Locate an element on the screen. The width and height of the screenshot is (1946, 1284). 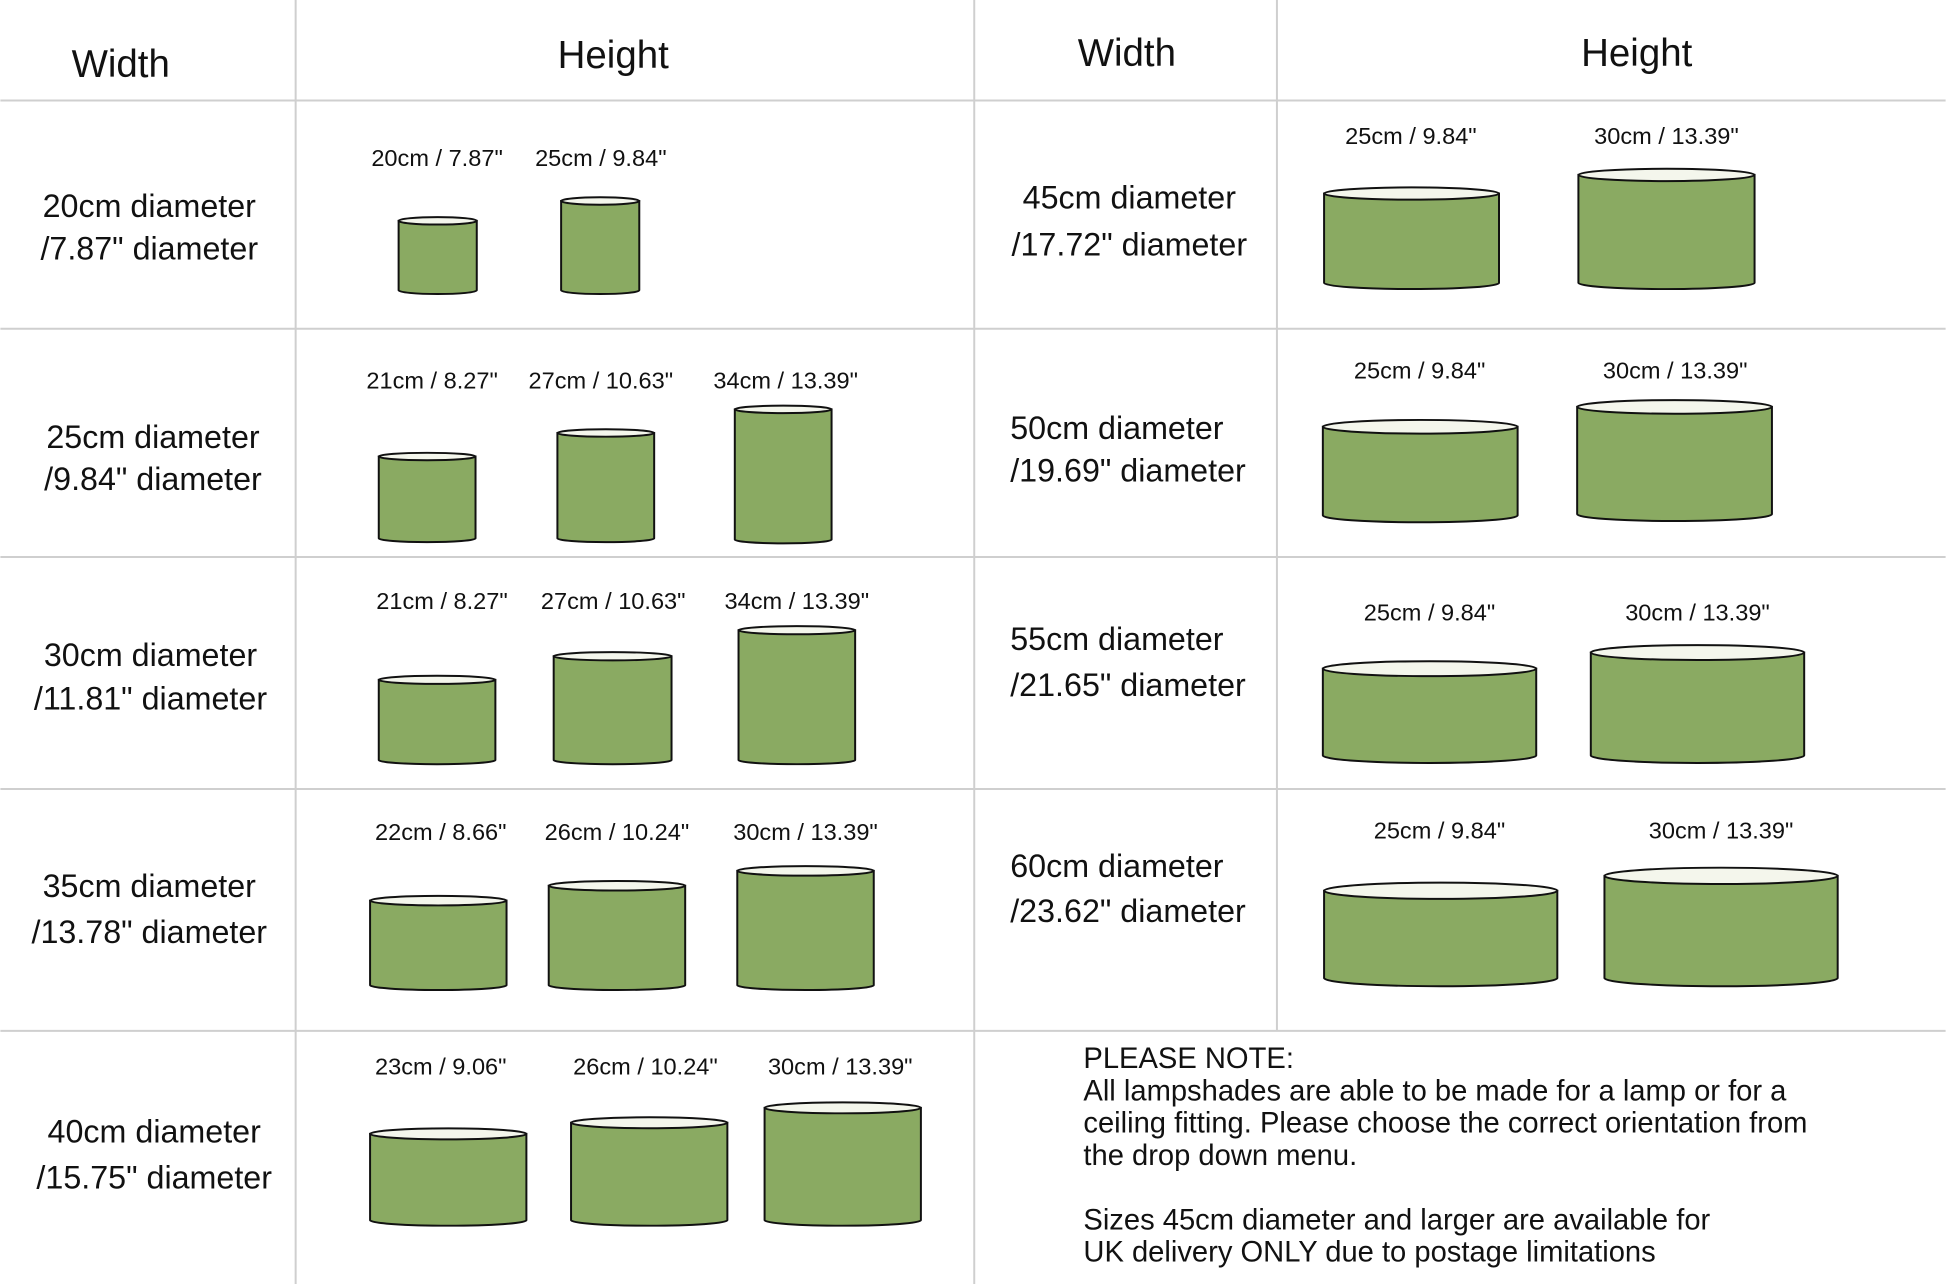
diameter-label: 25cm diameter is located at coordinates (153, 437).